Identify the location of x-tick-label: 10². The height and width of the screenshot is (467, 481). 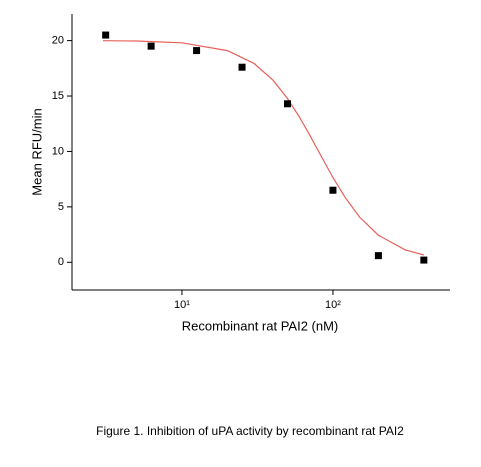
(333, 305).